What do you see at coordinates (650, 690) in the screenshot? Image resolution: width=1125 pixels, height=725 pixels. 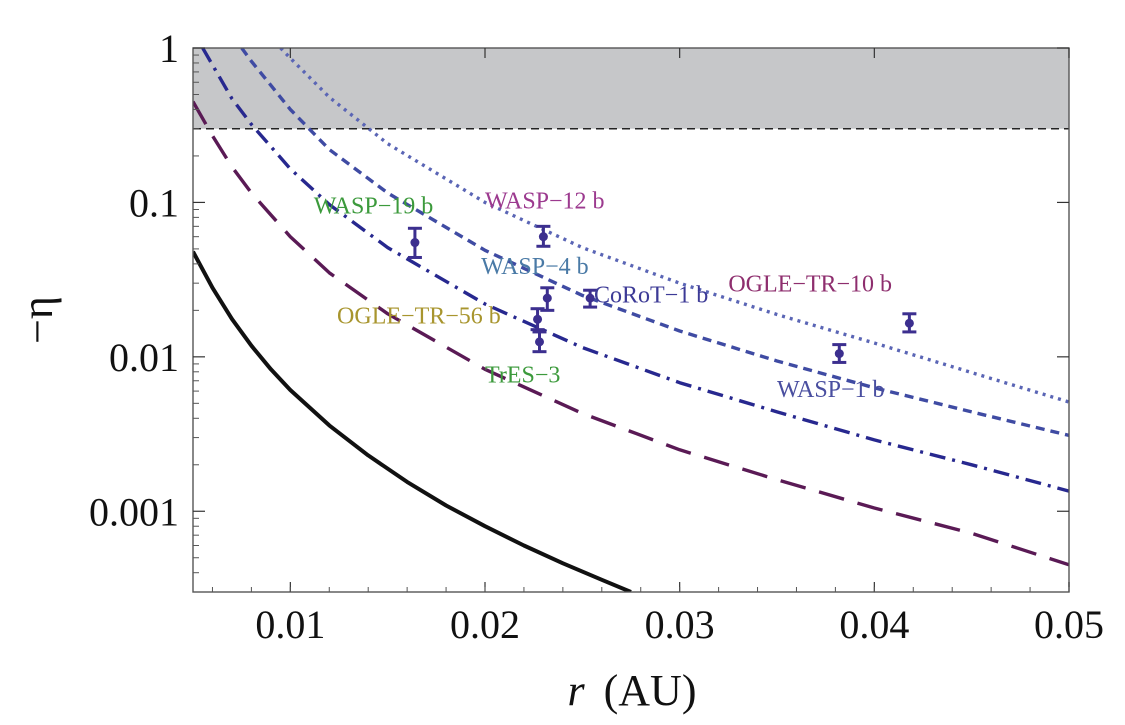 I see `x-axis-label-unit: (AU)` at bounding box center [650, 690].